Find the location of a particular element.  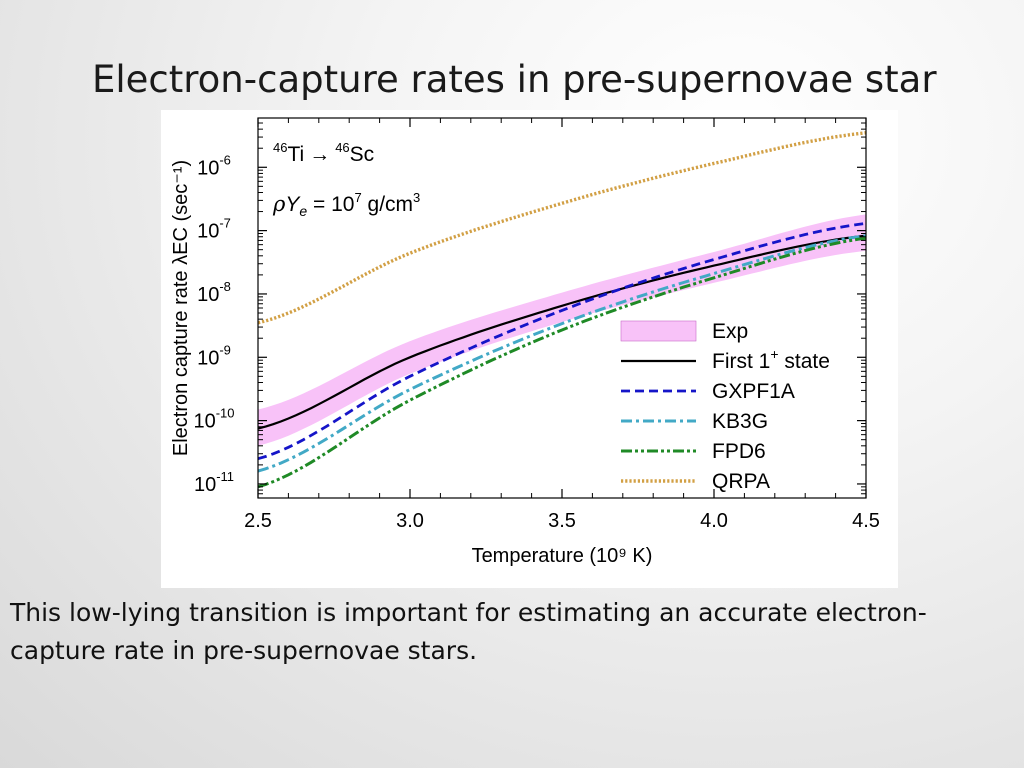

annotation-density: ρYe = 107 g/cm3 is located at coordinates (346, 204).